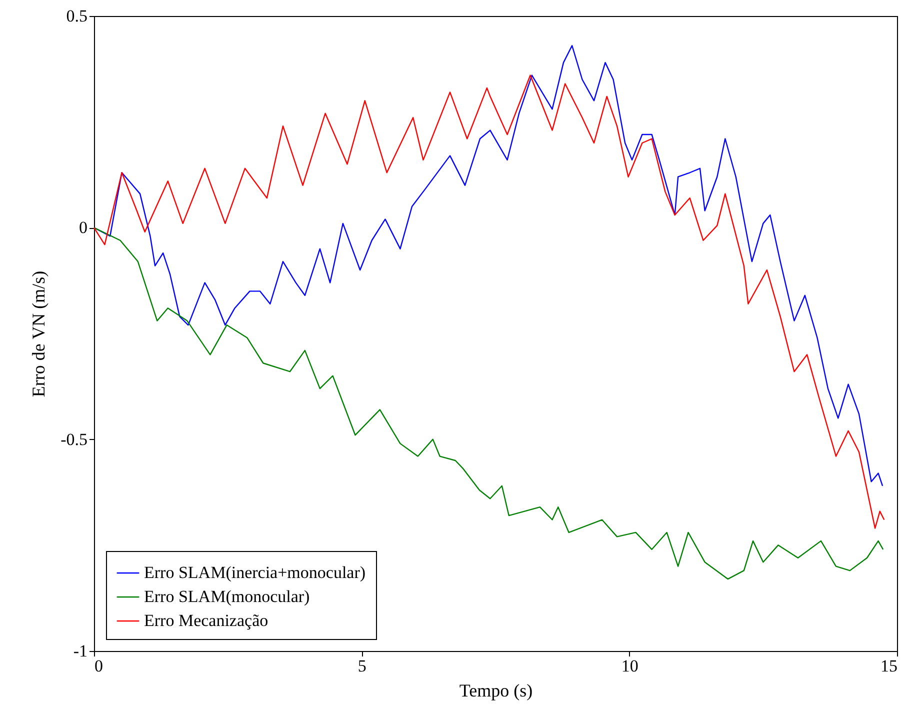 The width and height of the screenshot is (914, 720). What do you see at coordinates (255, 572) in the screenshot?
I see `legend-label: Erro SLAM(inercia+monocular)` at bounding box center [255, 572].